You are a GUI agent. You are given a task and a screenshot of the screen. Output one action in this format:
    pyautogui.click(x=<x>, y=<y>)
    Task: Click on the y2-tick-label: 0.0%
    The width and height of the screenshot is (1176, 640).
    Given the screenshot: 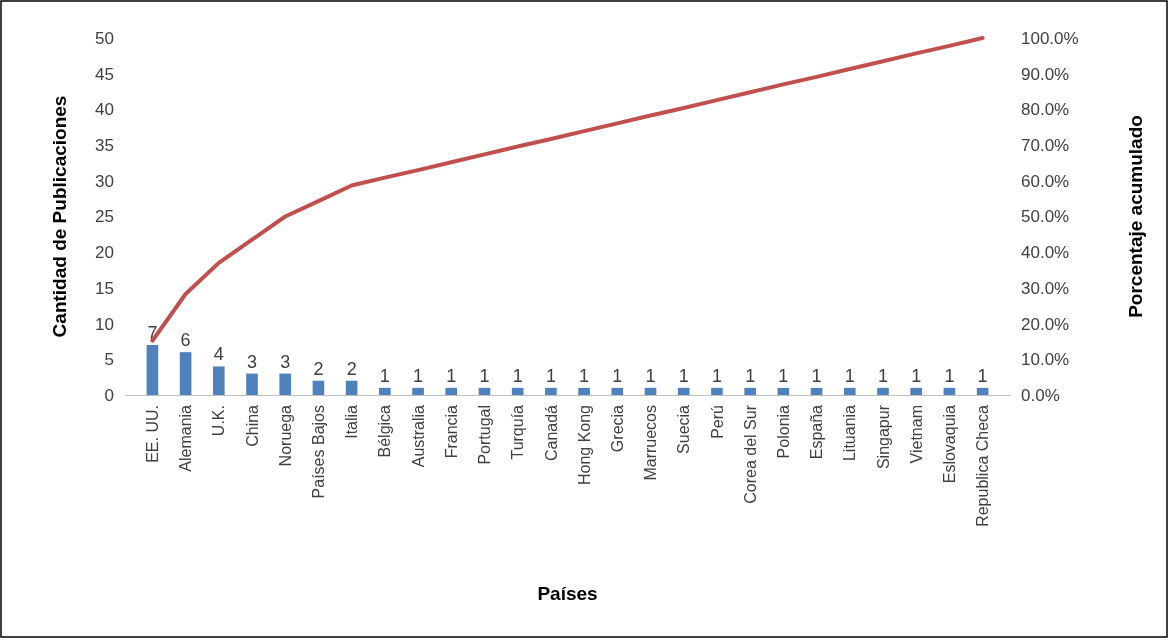 What is the action you would take?
    pyautogui.click(x=1040, y=395)
    